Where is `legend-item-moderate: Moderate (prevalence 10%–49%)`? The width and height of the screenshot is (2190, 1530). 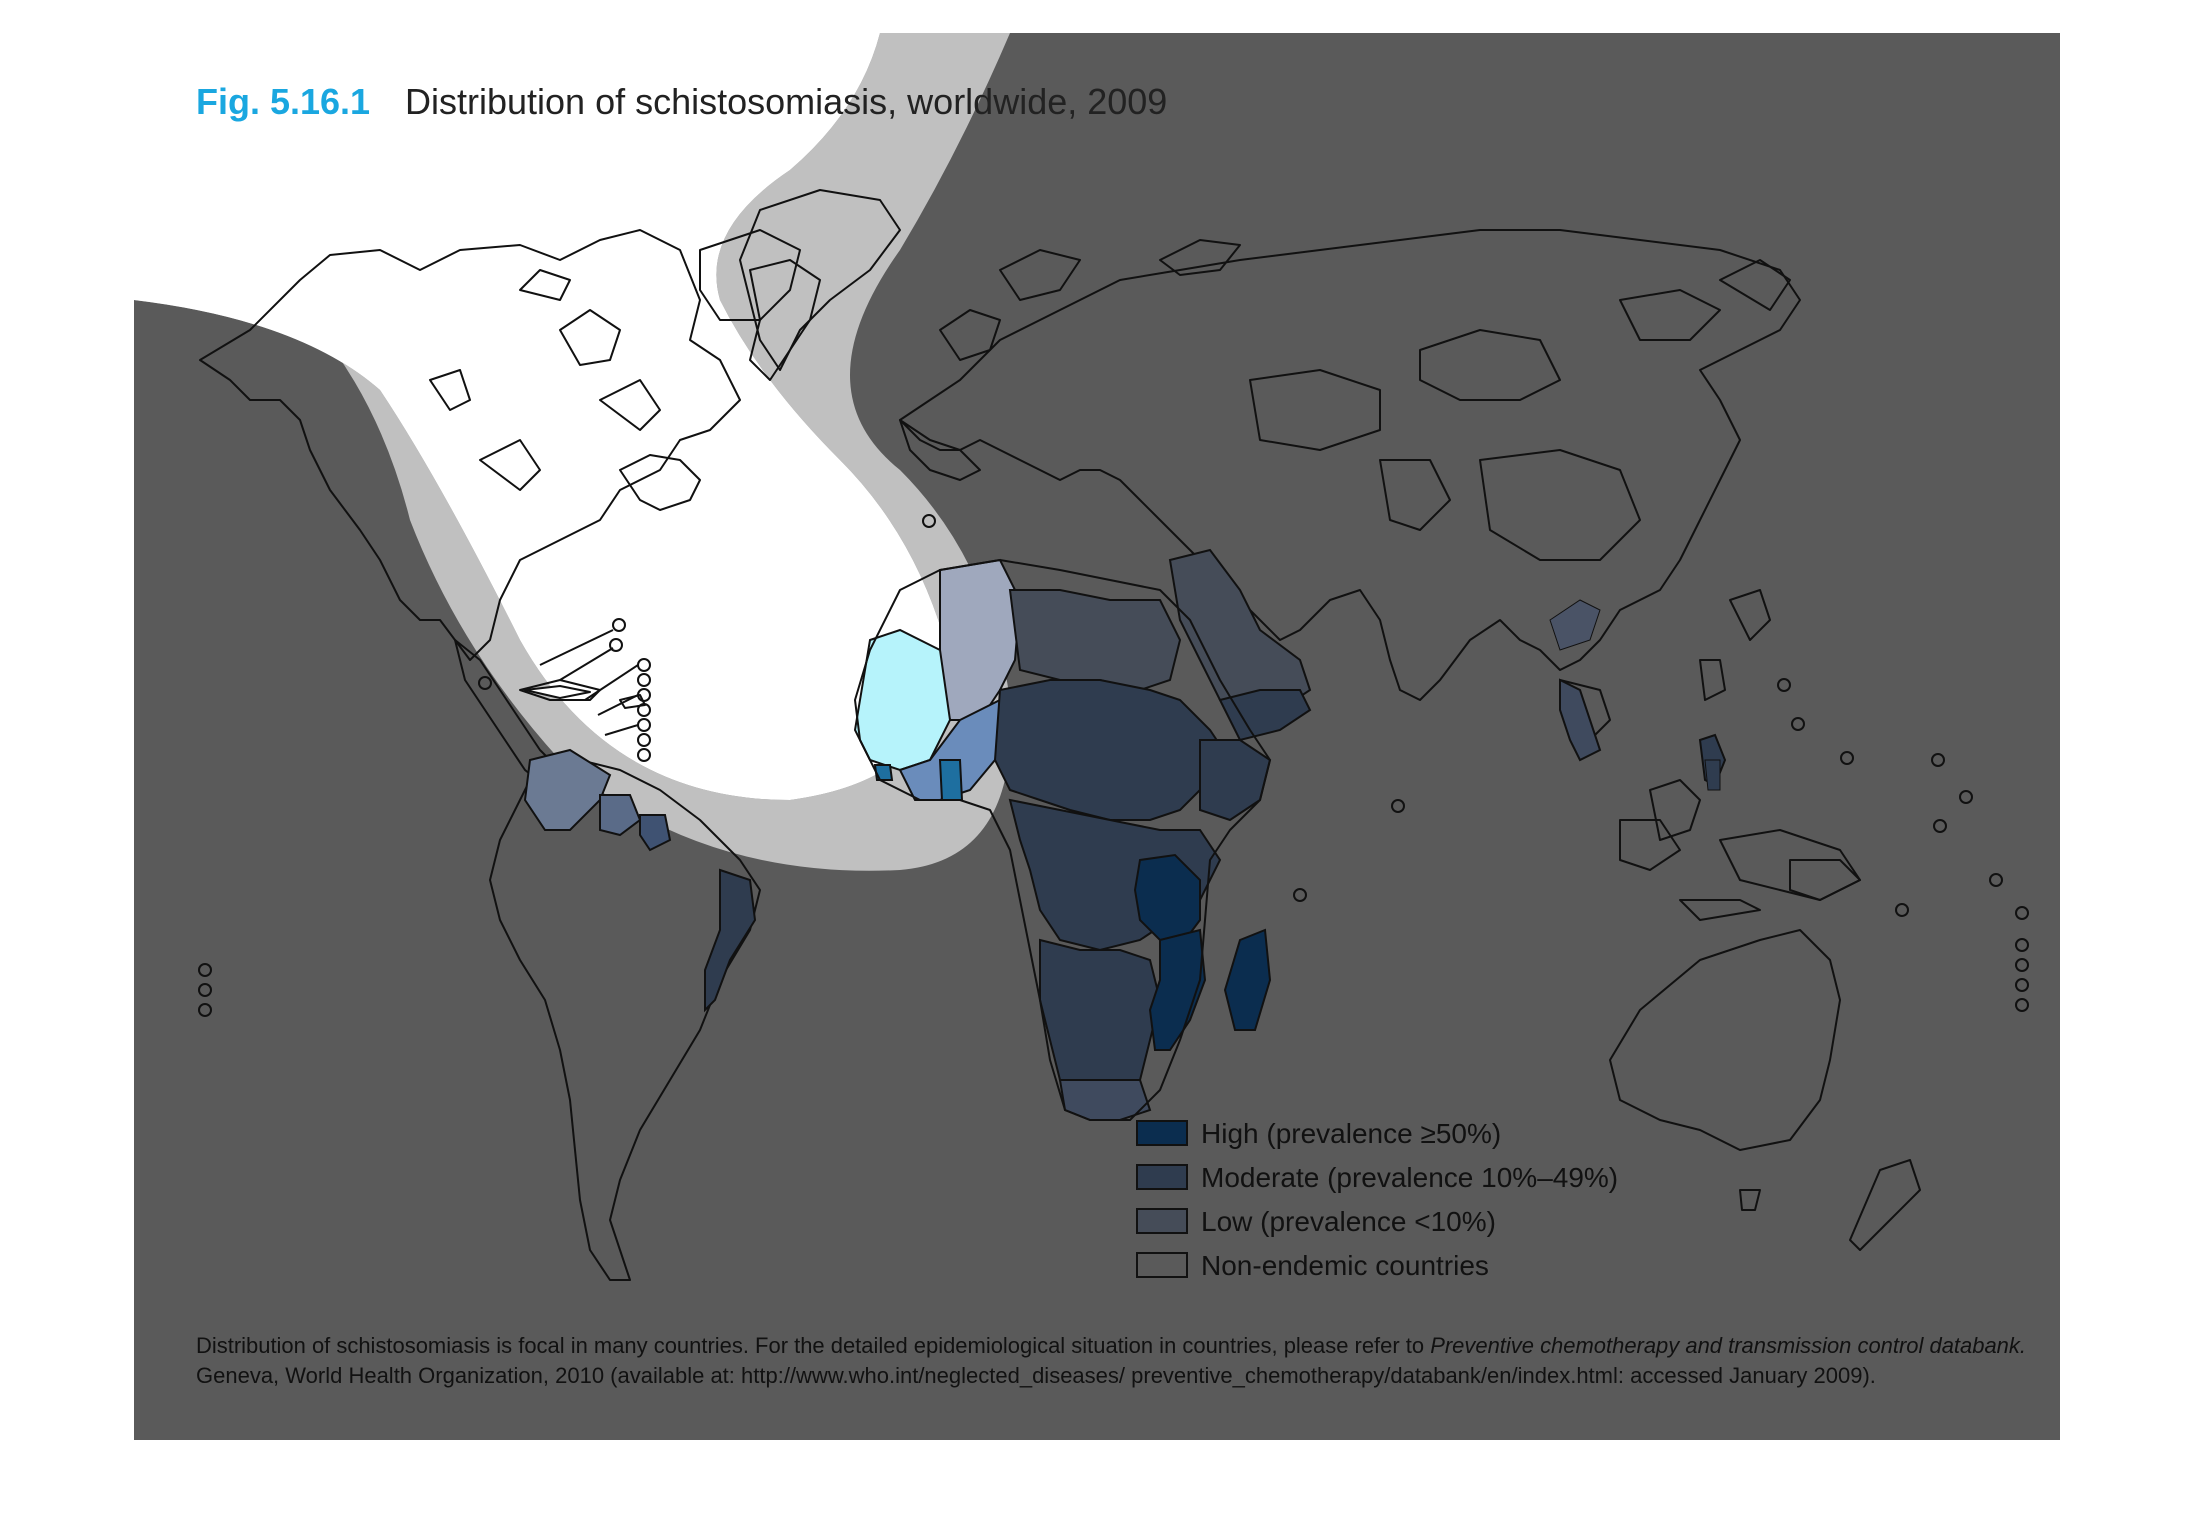
legend-item-moderate: Moderate (prevalence 10%–49%) is located at coordinates (1377, 1177).